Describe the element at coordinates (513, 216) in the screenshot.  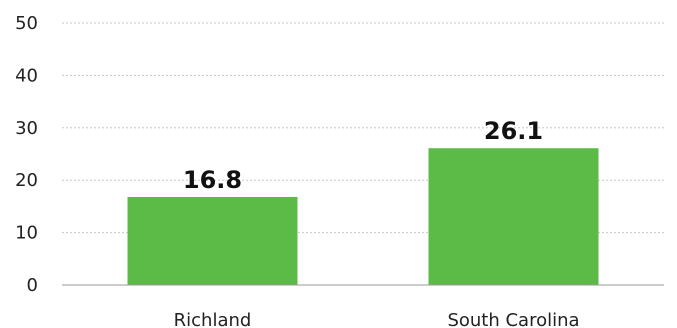
I see `bar-south-carolina` at that location.